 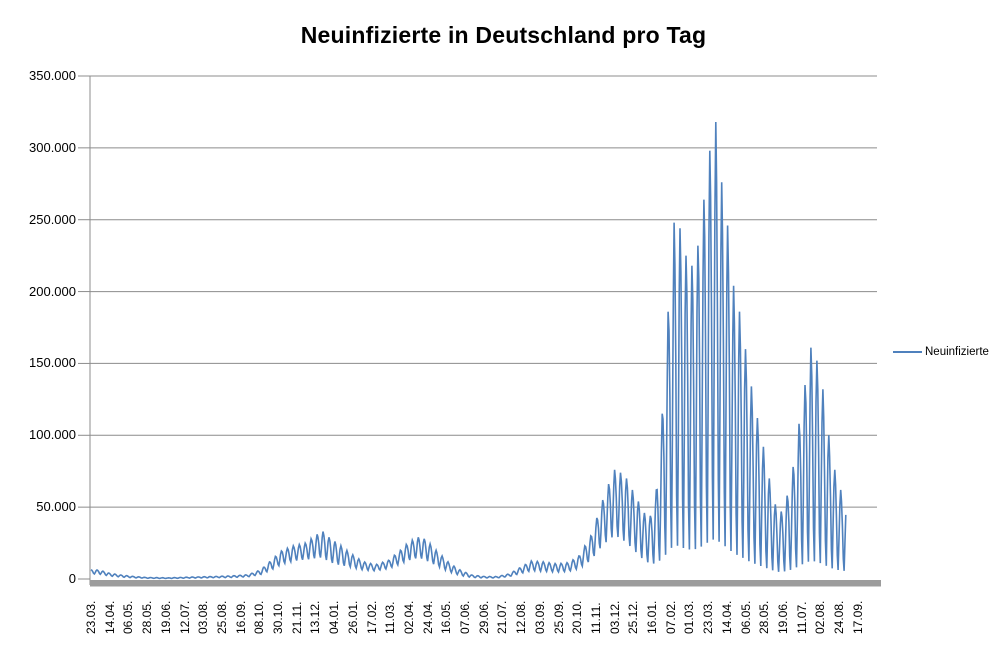 I want to click on legend-label: Neuinfizierte, so click(x=957, y=352).